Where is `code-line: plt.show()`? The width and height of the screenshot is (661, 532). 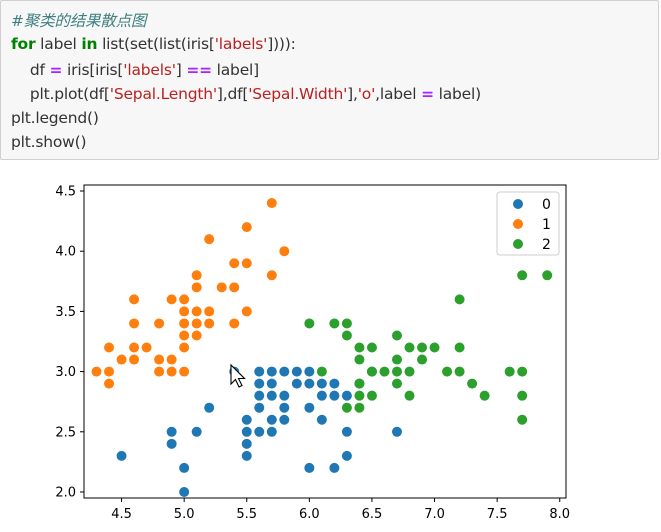
code-line: plt.show() is located at coordinates (49, 142).